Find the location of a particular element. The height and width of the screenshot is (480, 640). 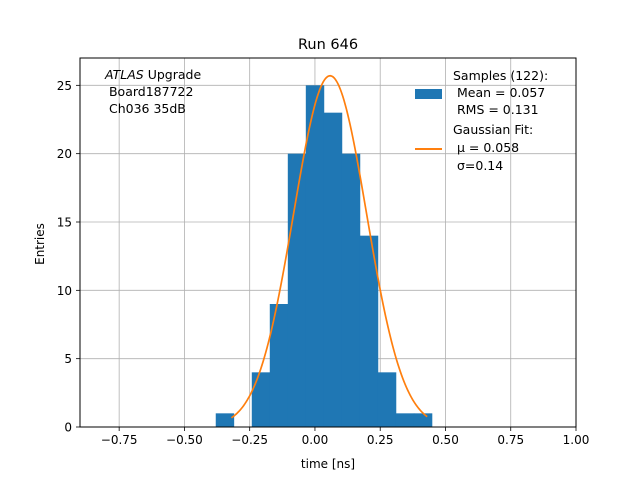

annotation-line-1: ATLAS Upgrade is located at coordinates (152, 74).